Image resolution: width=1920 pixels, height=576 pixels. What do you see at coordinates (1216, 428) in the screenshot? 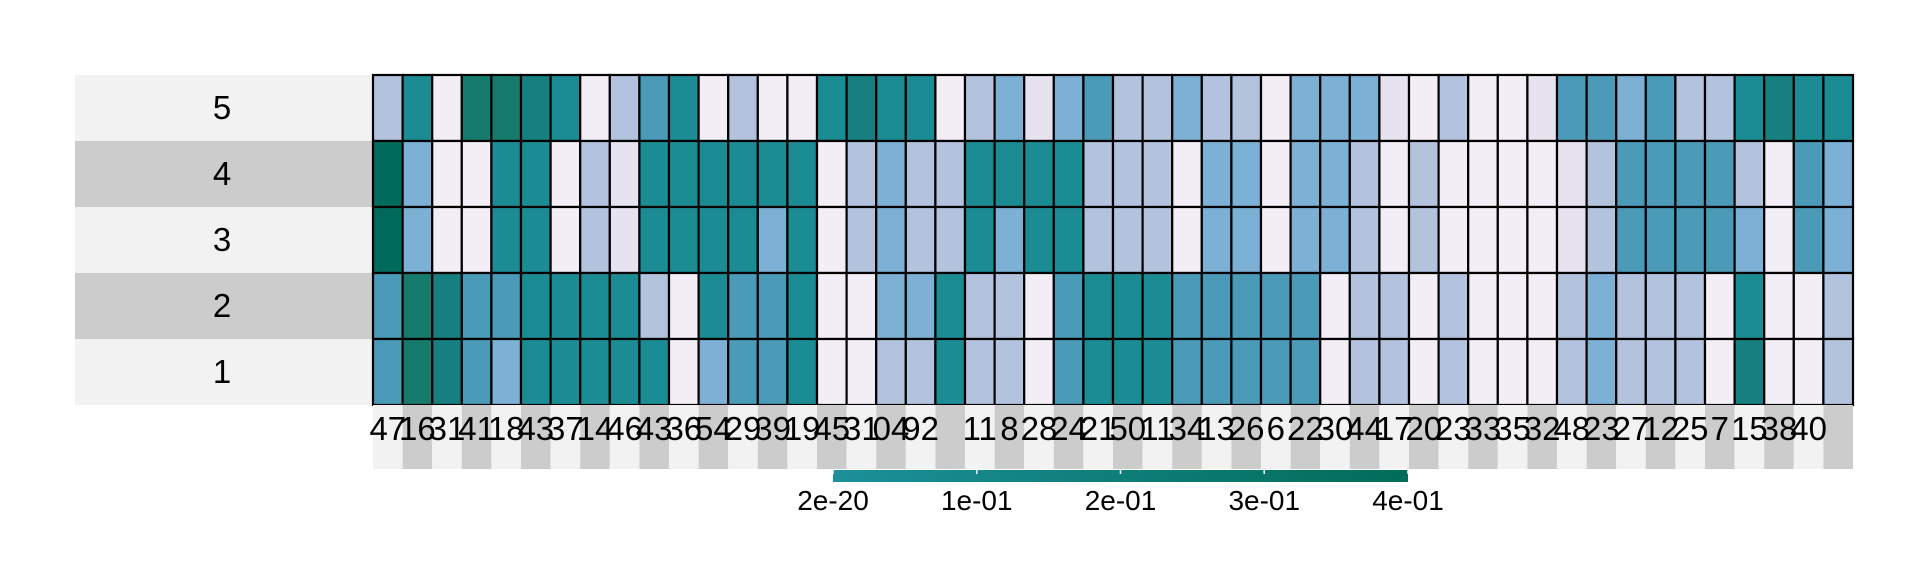
I see `column-label: 13` at bounding box center [1216, 428].